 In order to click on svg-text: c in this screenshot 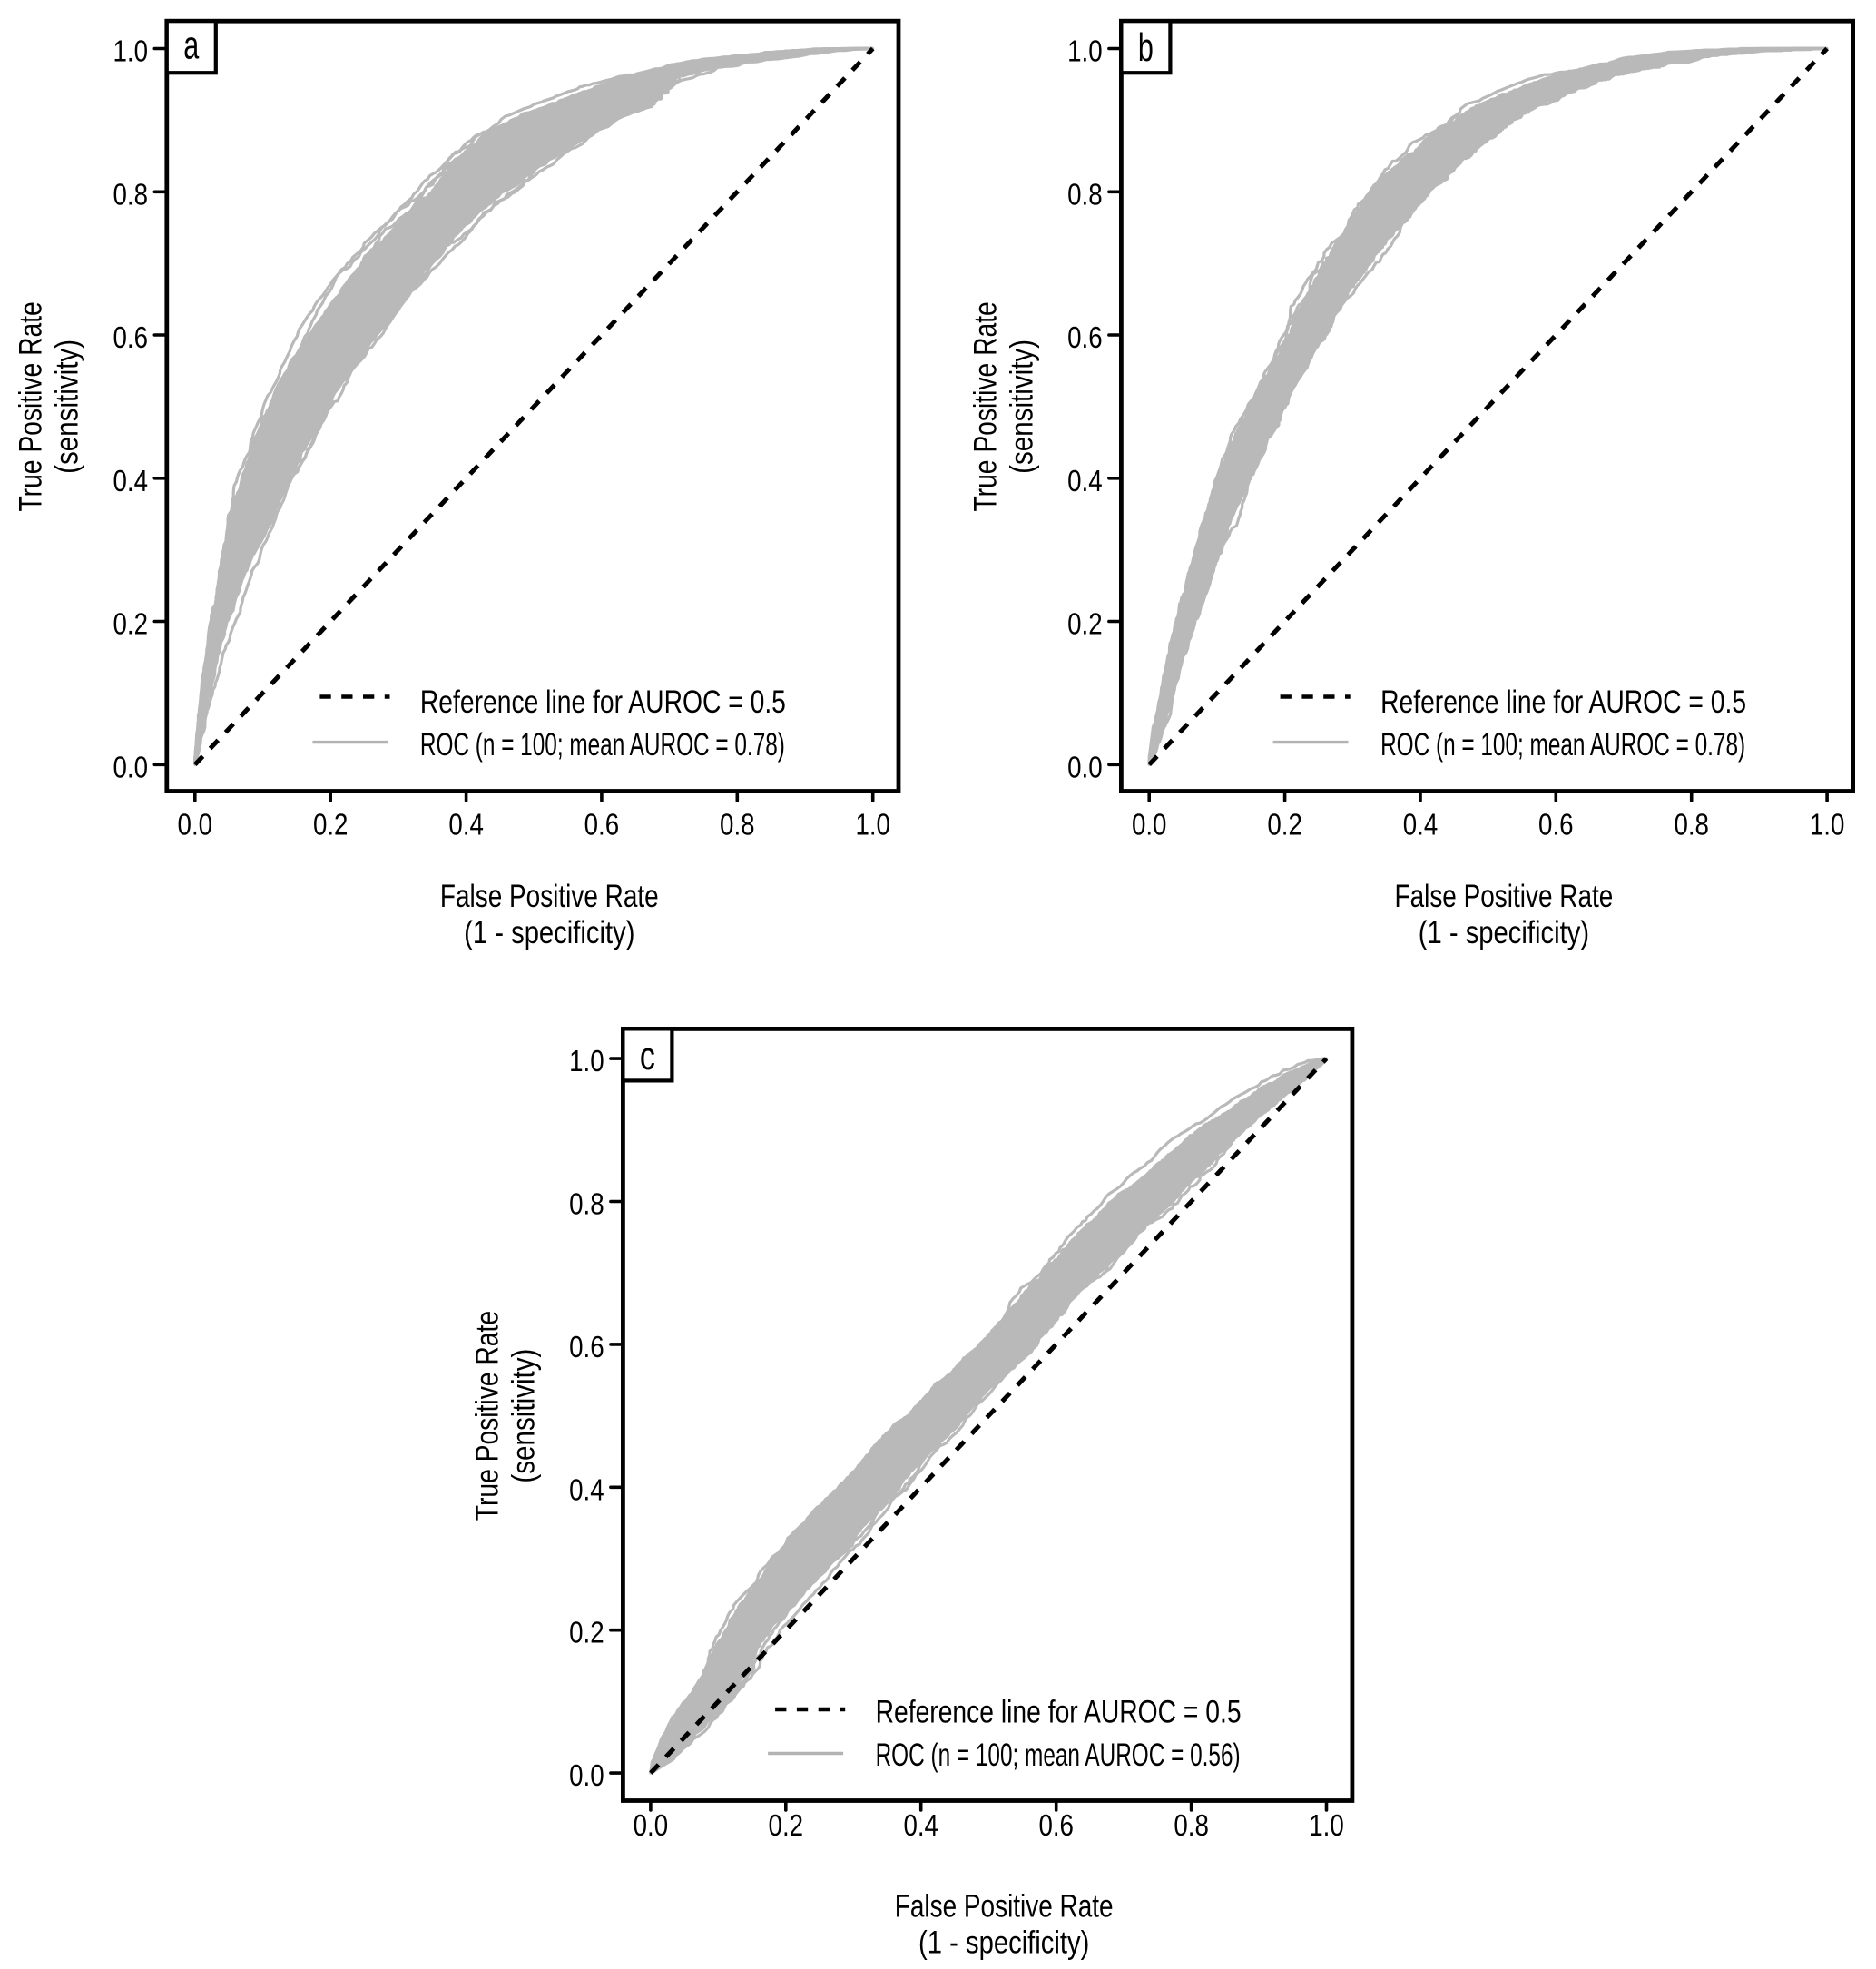, I will do `click(648, 1056)`.